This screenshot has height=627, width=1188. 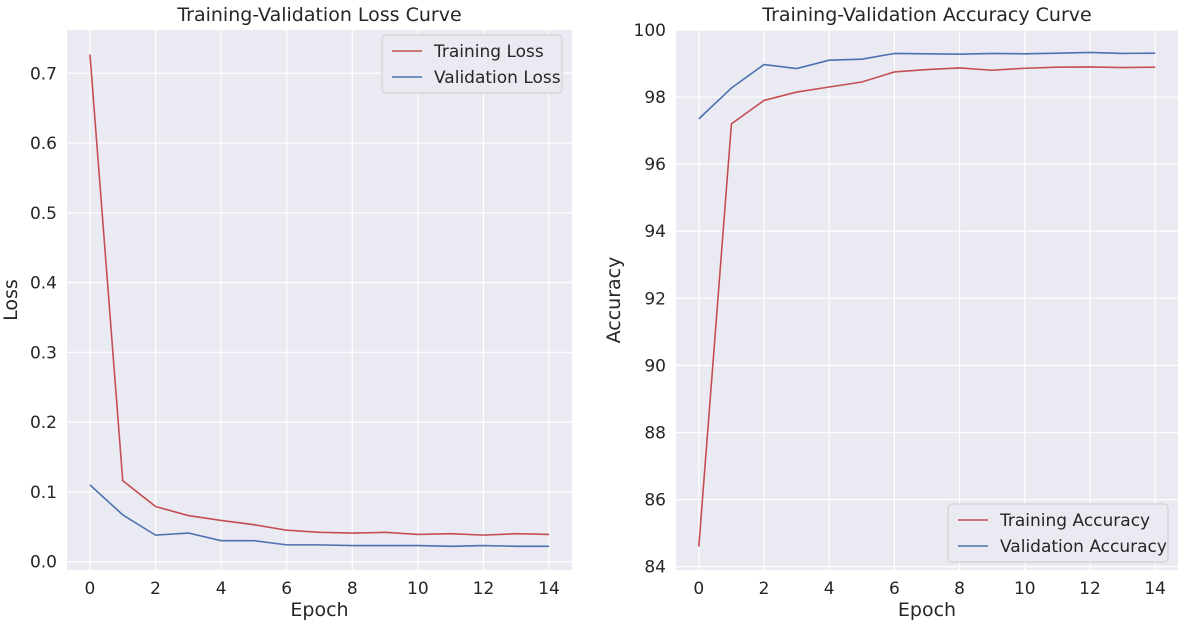 I want to click on y-axis-label: Loss, so click(x=11, y=300).